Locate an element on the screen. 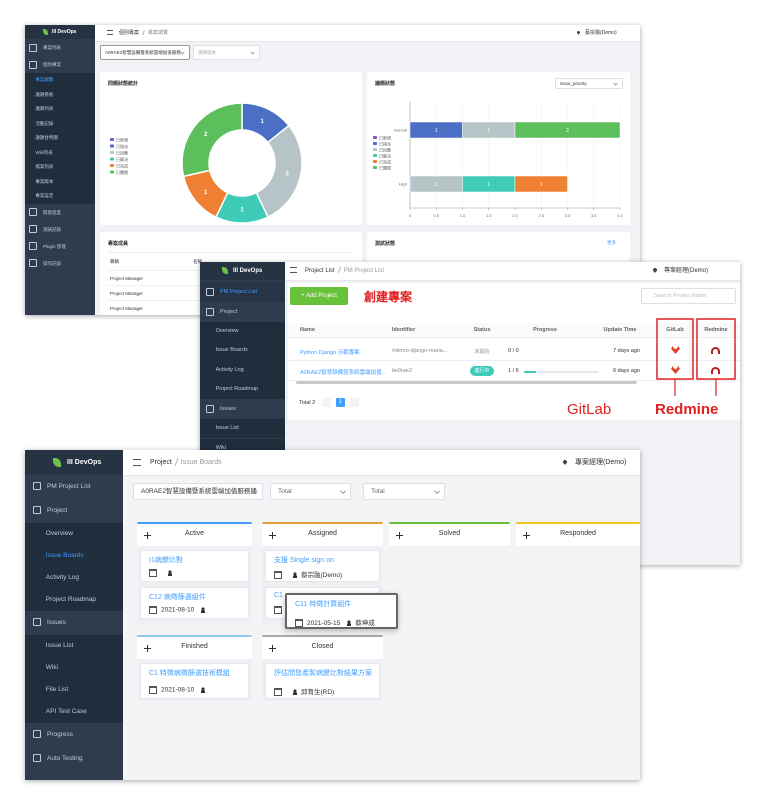 The height and width of the screenshot is (809, 768). card-title: I1病變比對 is located at coordinates (166, 560).